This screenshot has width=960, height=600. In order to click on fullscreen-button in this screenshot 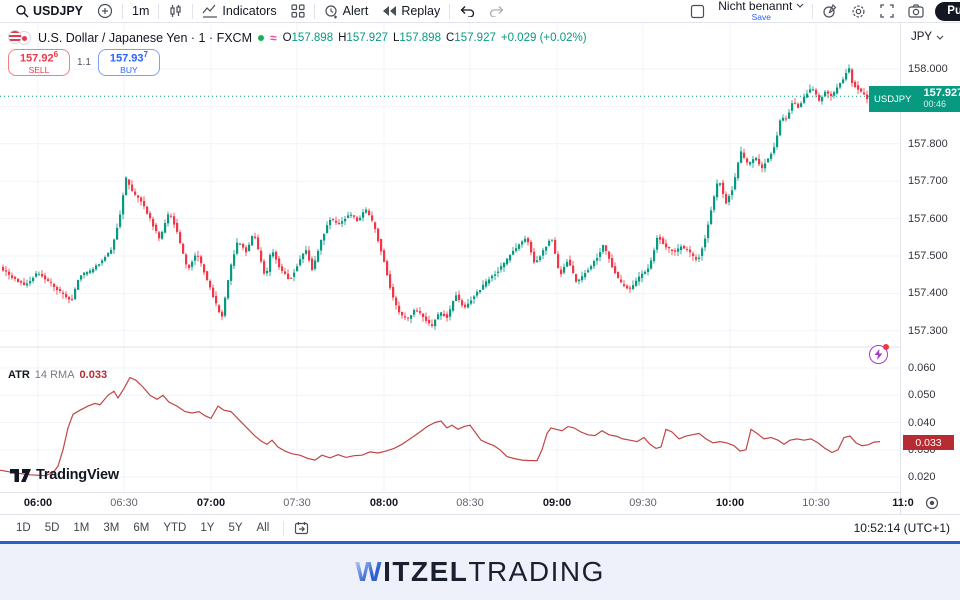, I will do `click(887, 11)`.